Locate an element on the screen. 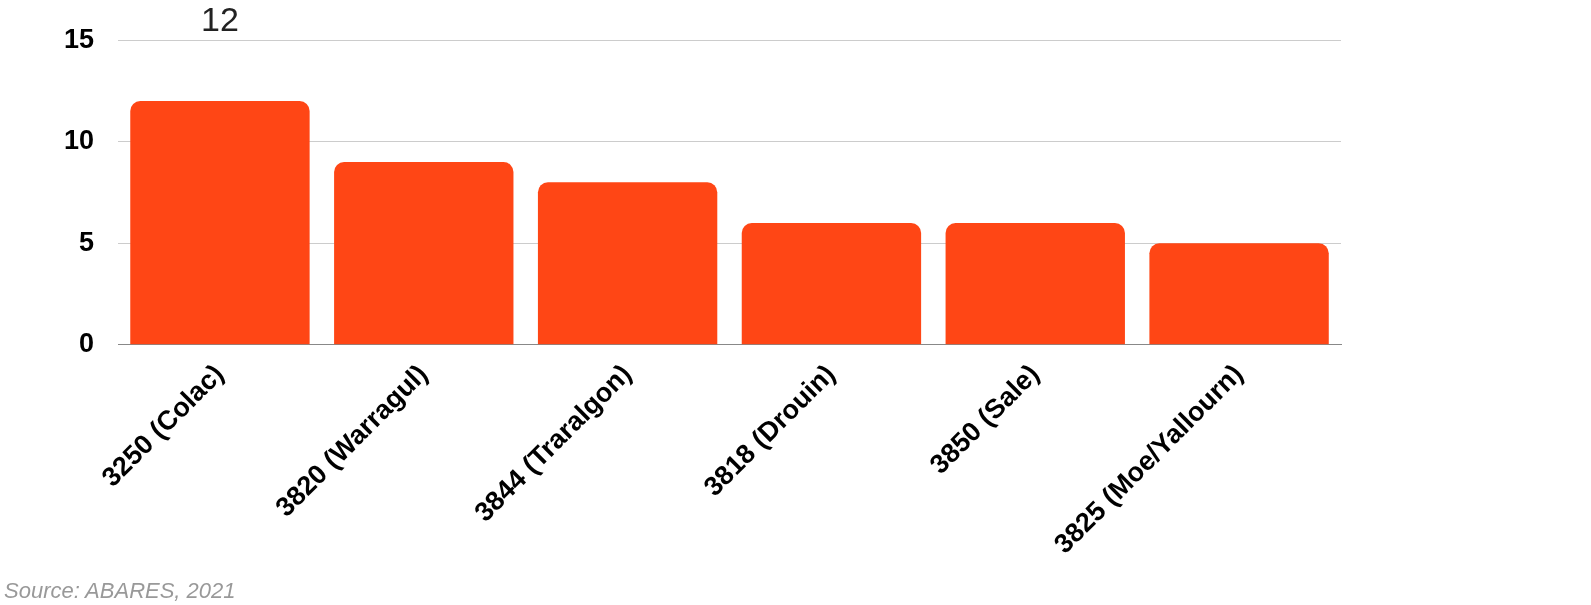 The height and width of the screenshot is (605, 1591). y-tick-label: 0 is located at coordinates (87, 343).